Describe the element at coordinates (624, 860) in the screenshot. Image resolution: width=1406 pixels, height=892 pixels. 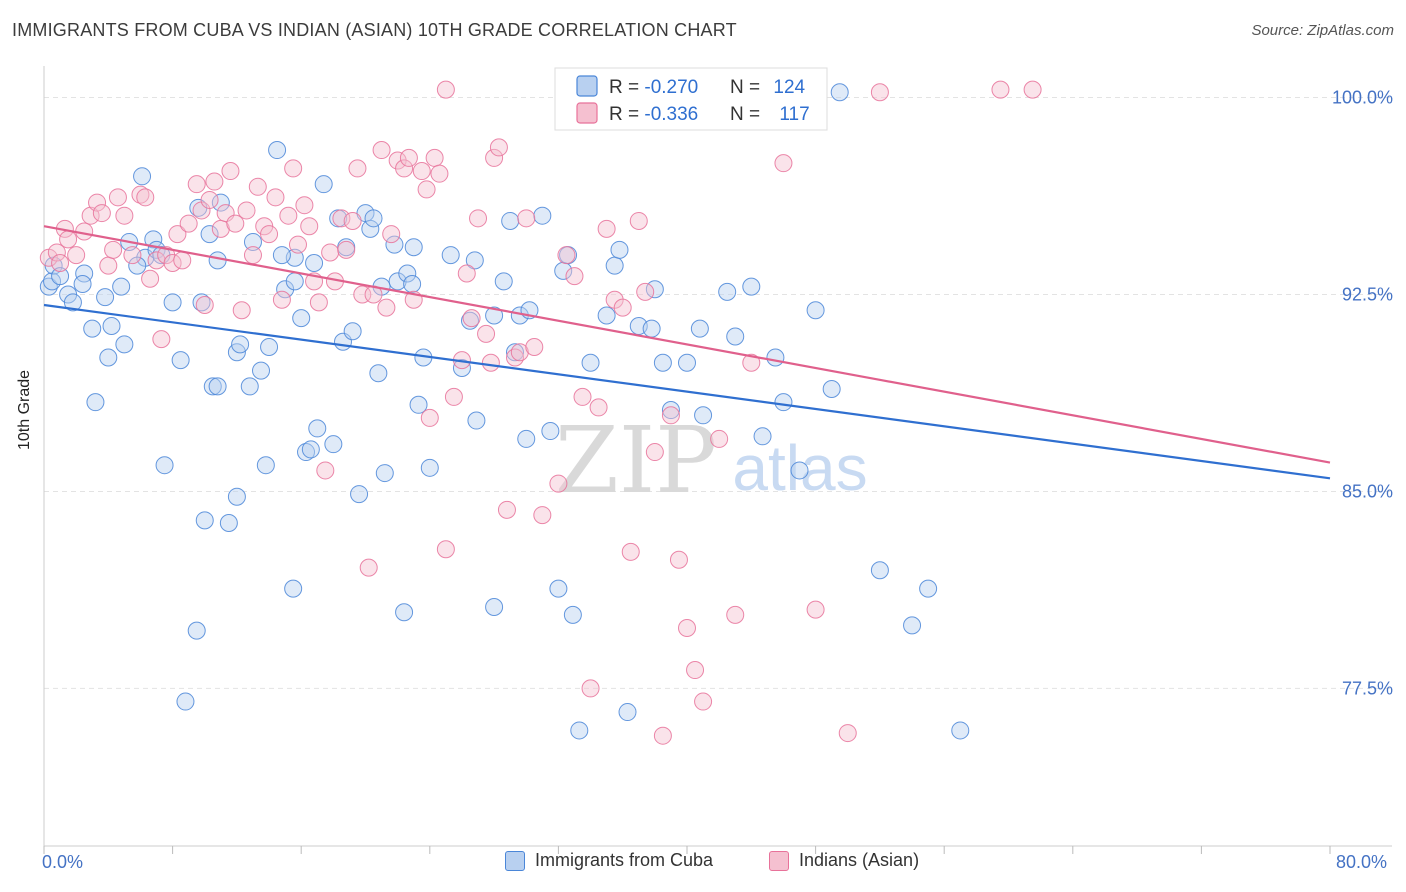
I see `legend-bottom-label-cuba: Immigrants from Cuba` at that location.